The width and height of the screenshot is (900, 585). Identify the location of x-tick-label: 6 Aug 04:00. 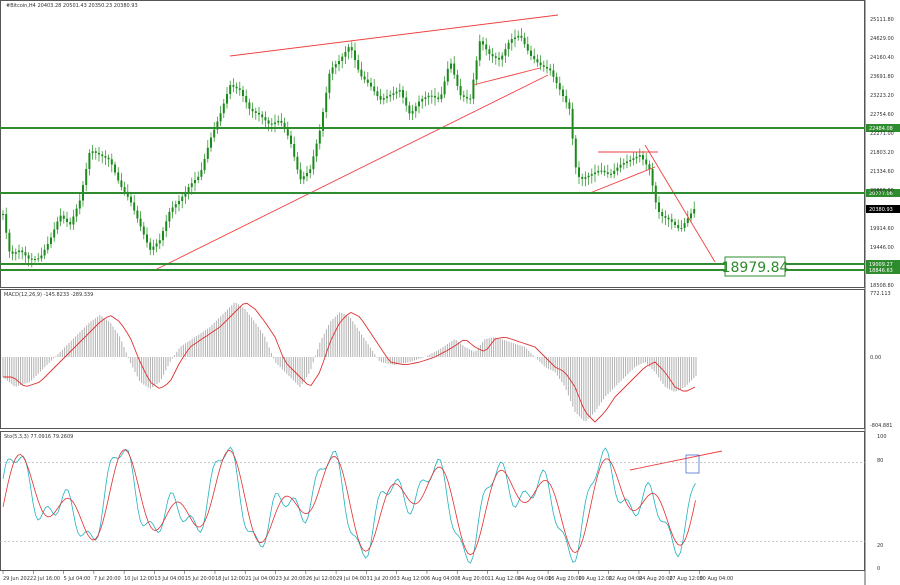
(442, 579).